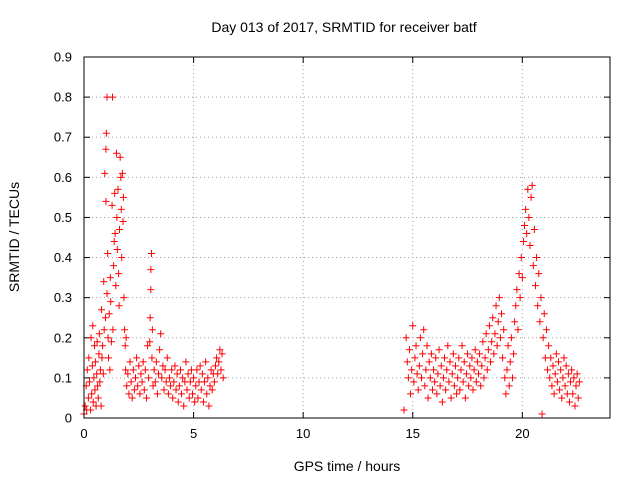 The image size is (640, 480). What do you see at coordinates (347, 466) in the screenshot?
I see `x-axis-label: GPS time / hours` at bounding box center [347, 466].